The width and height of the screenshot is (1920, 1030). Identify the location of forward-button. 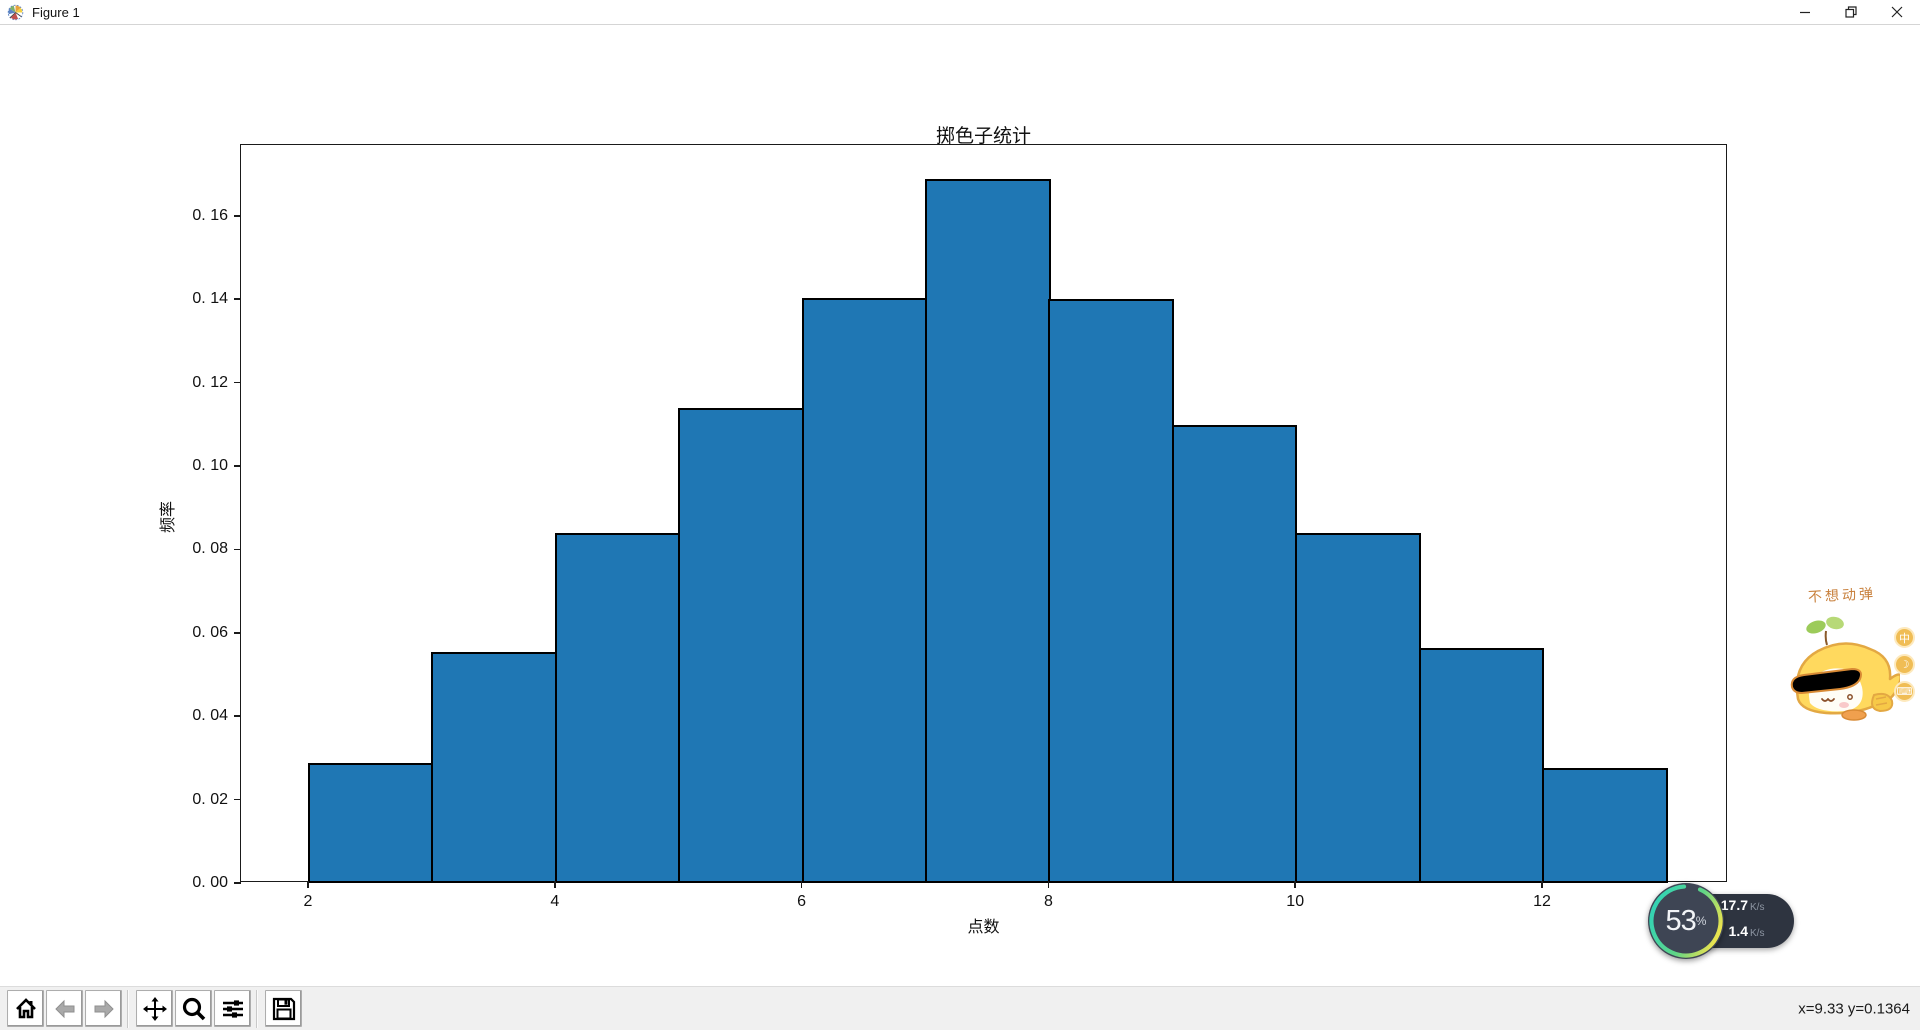
(103, 1008).